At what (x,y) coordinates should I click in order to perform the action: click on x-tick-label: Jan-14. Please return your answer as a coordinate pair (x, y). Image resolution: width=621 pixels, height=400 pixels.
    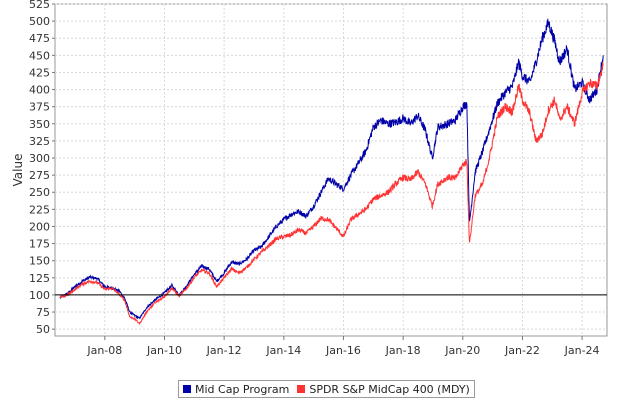
    Looking at the image, I should click on (283, 350).